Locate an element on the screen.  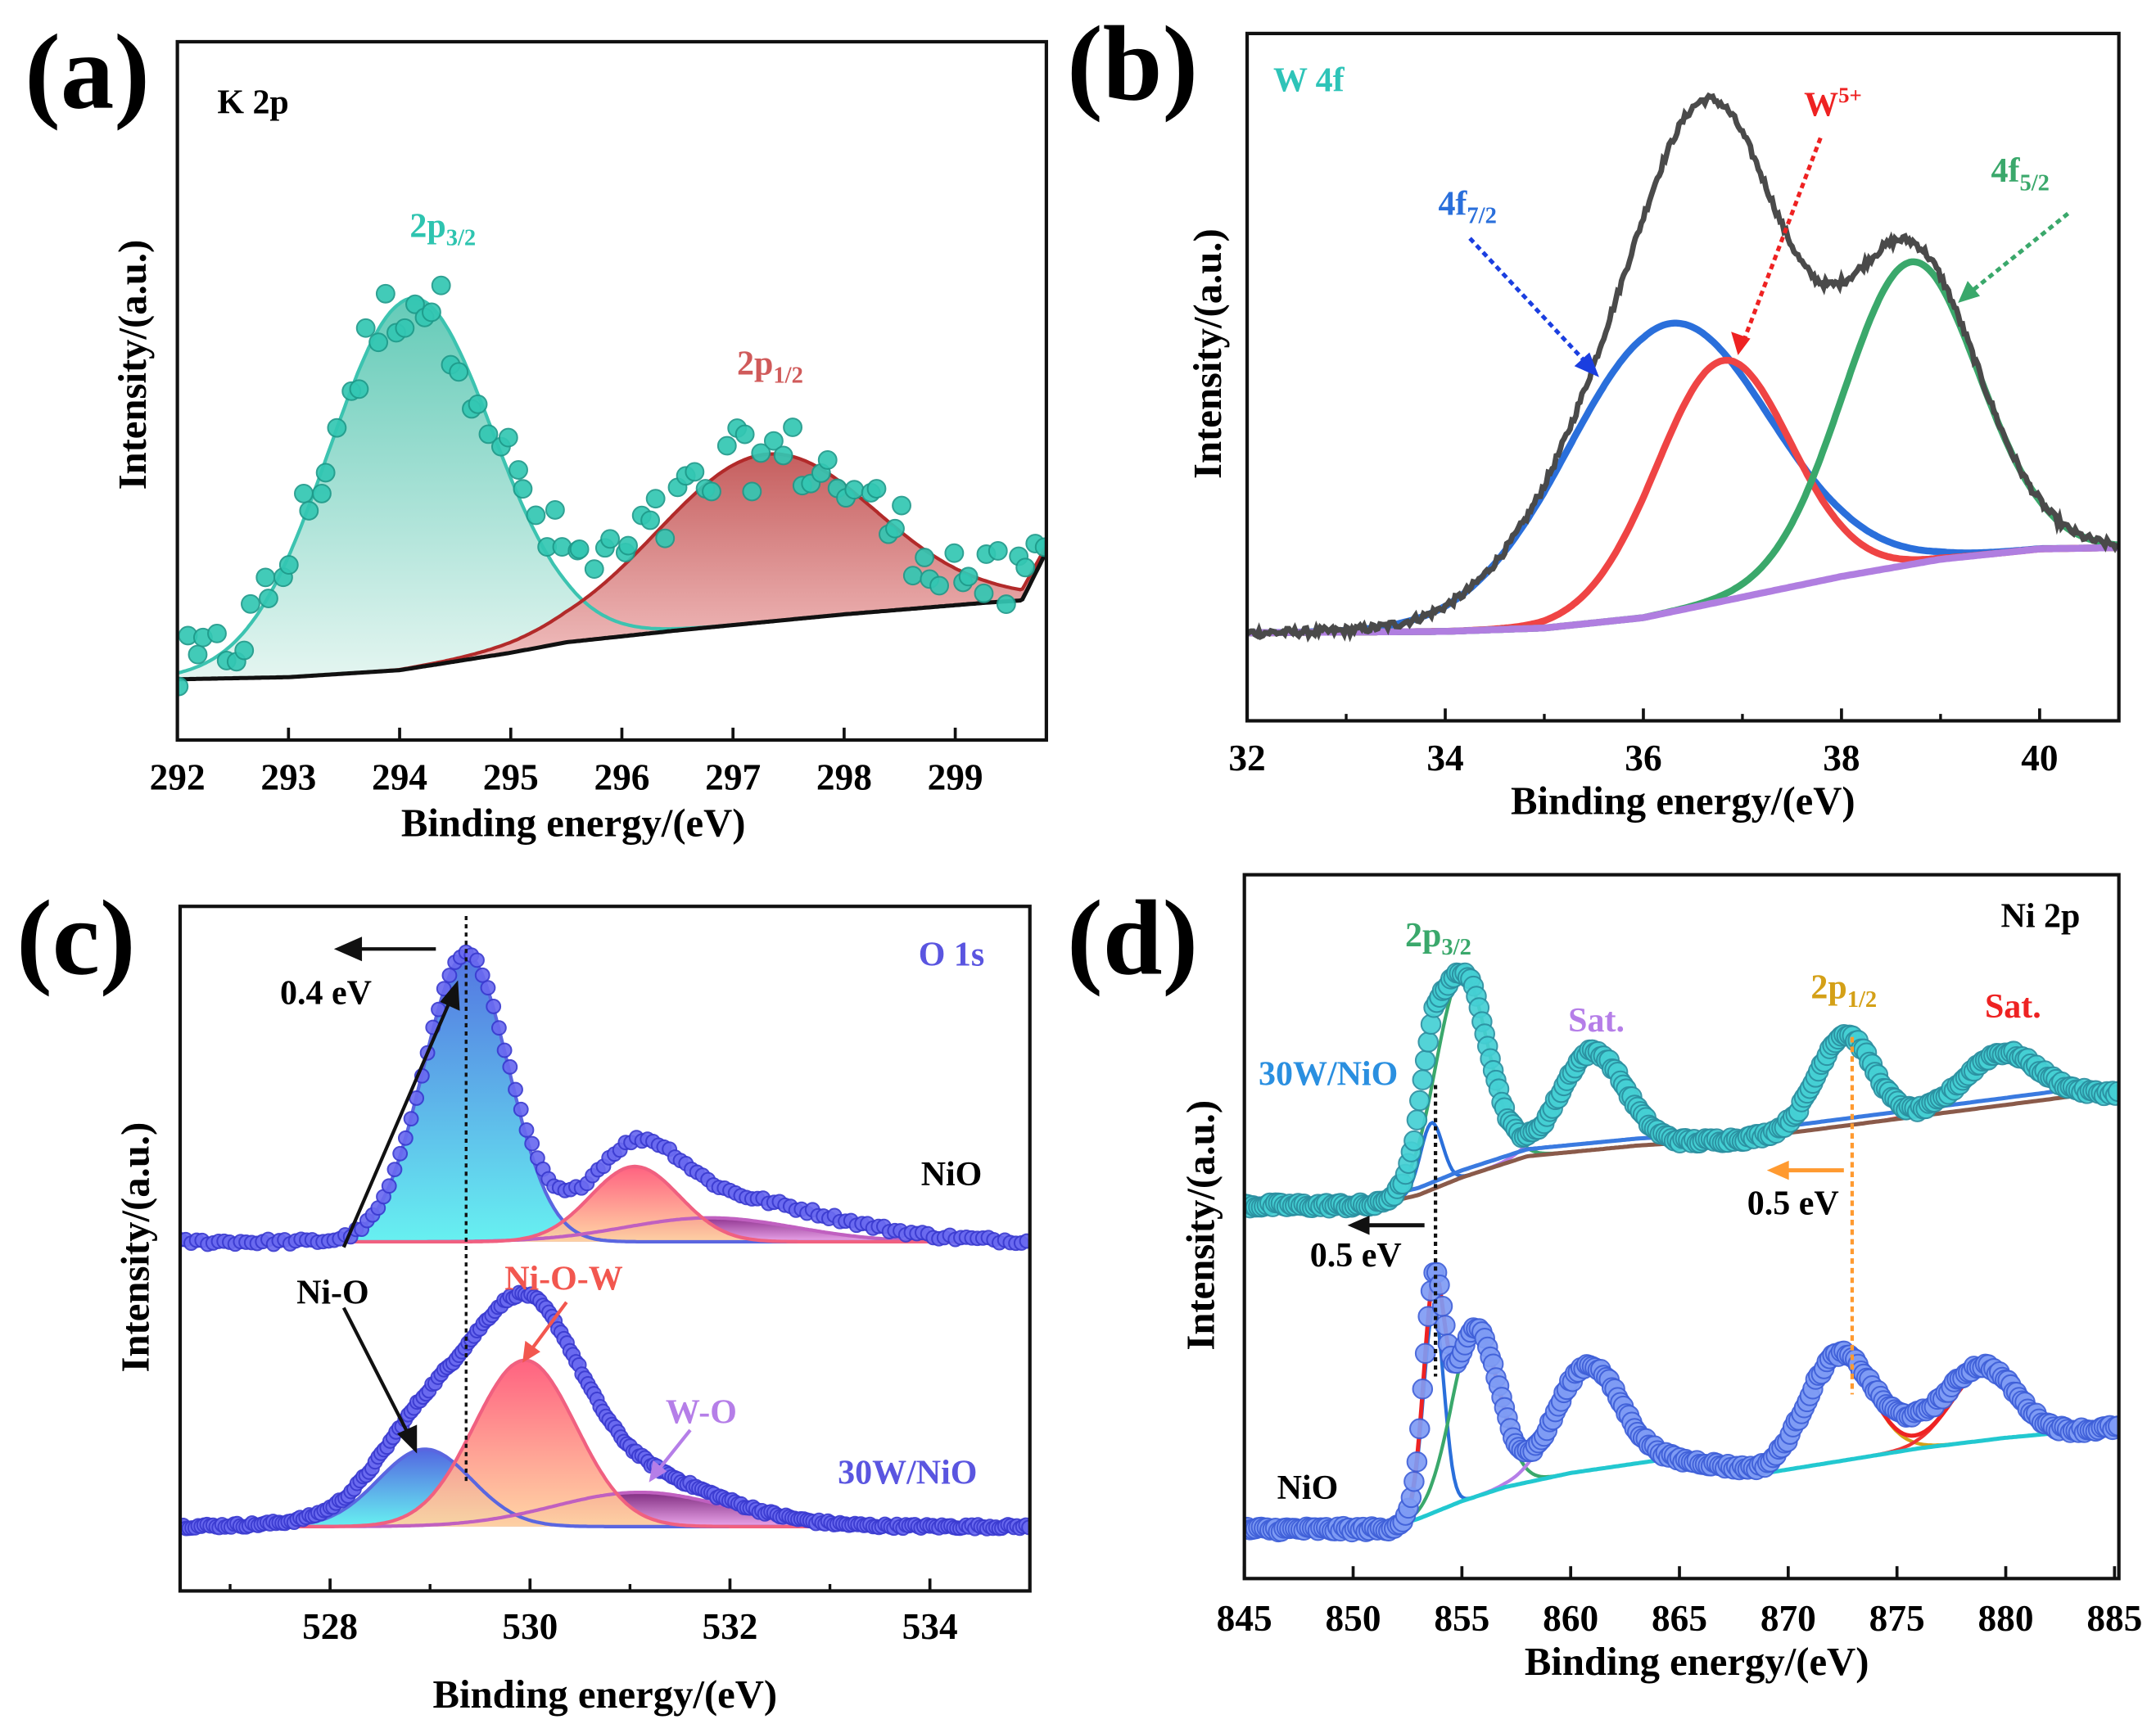
x-tick-label: 292 is located at coordinates (178, 776).